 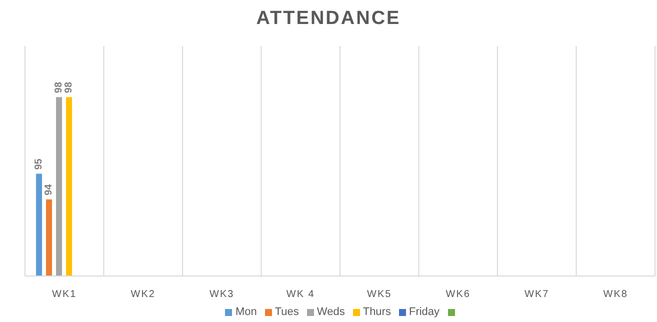 What do you see at coordinates (615, 294) in the screenshot?
I see `x-tick-label: WK8` at bounding box center [615, 294].